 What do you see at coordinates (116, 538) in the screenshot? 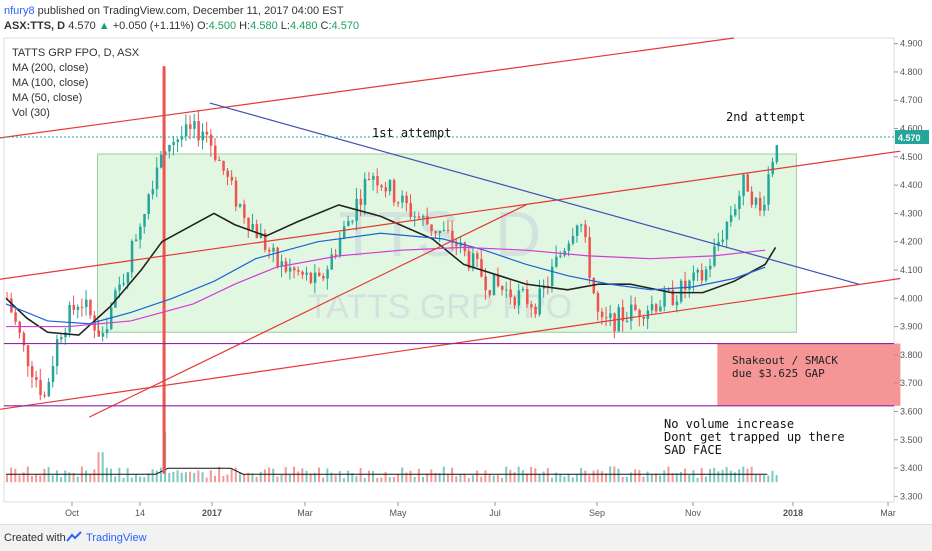
I see `tradingview-link: TradingView` at bounding box center [116, 538].